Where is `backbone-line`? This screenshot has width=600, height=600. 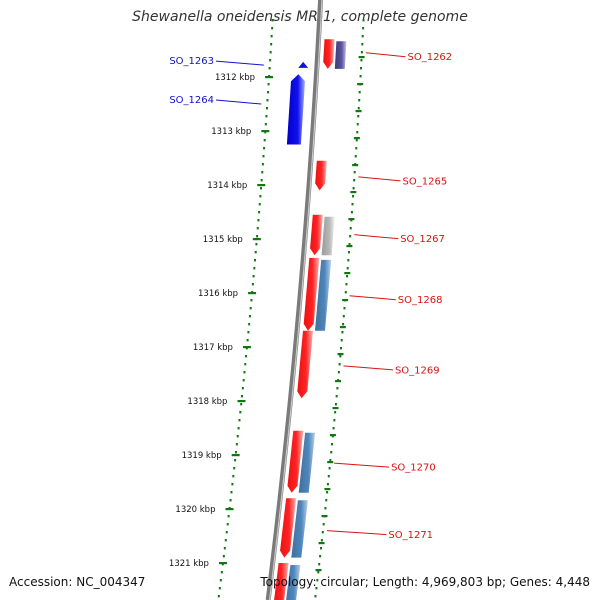 backbone-line is located at coordinates (294, 300).